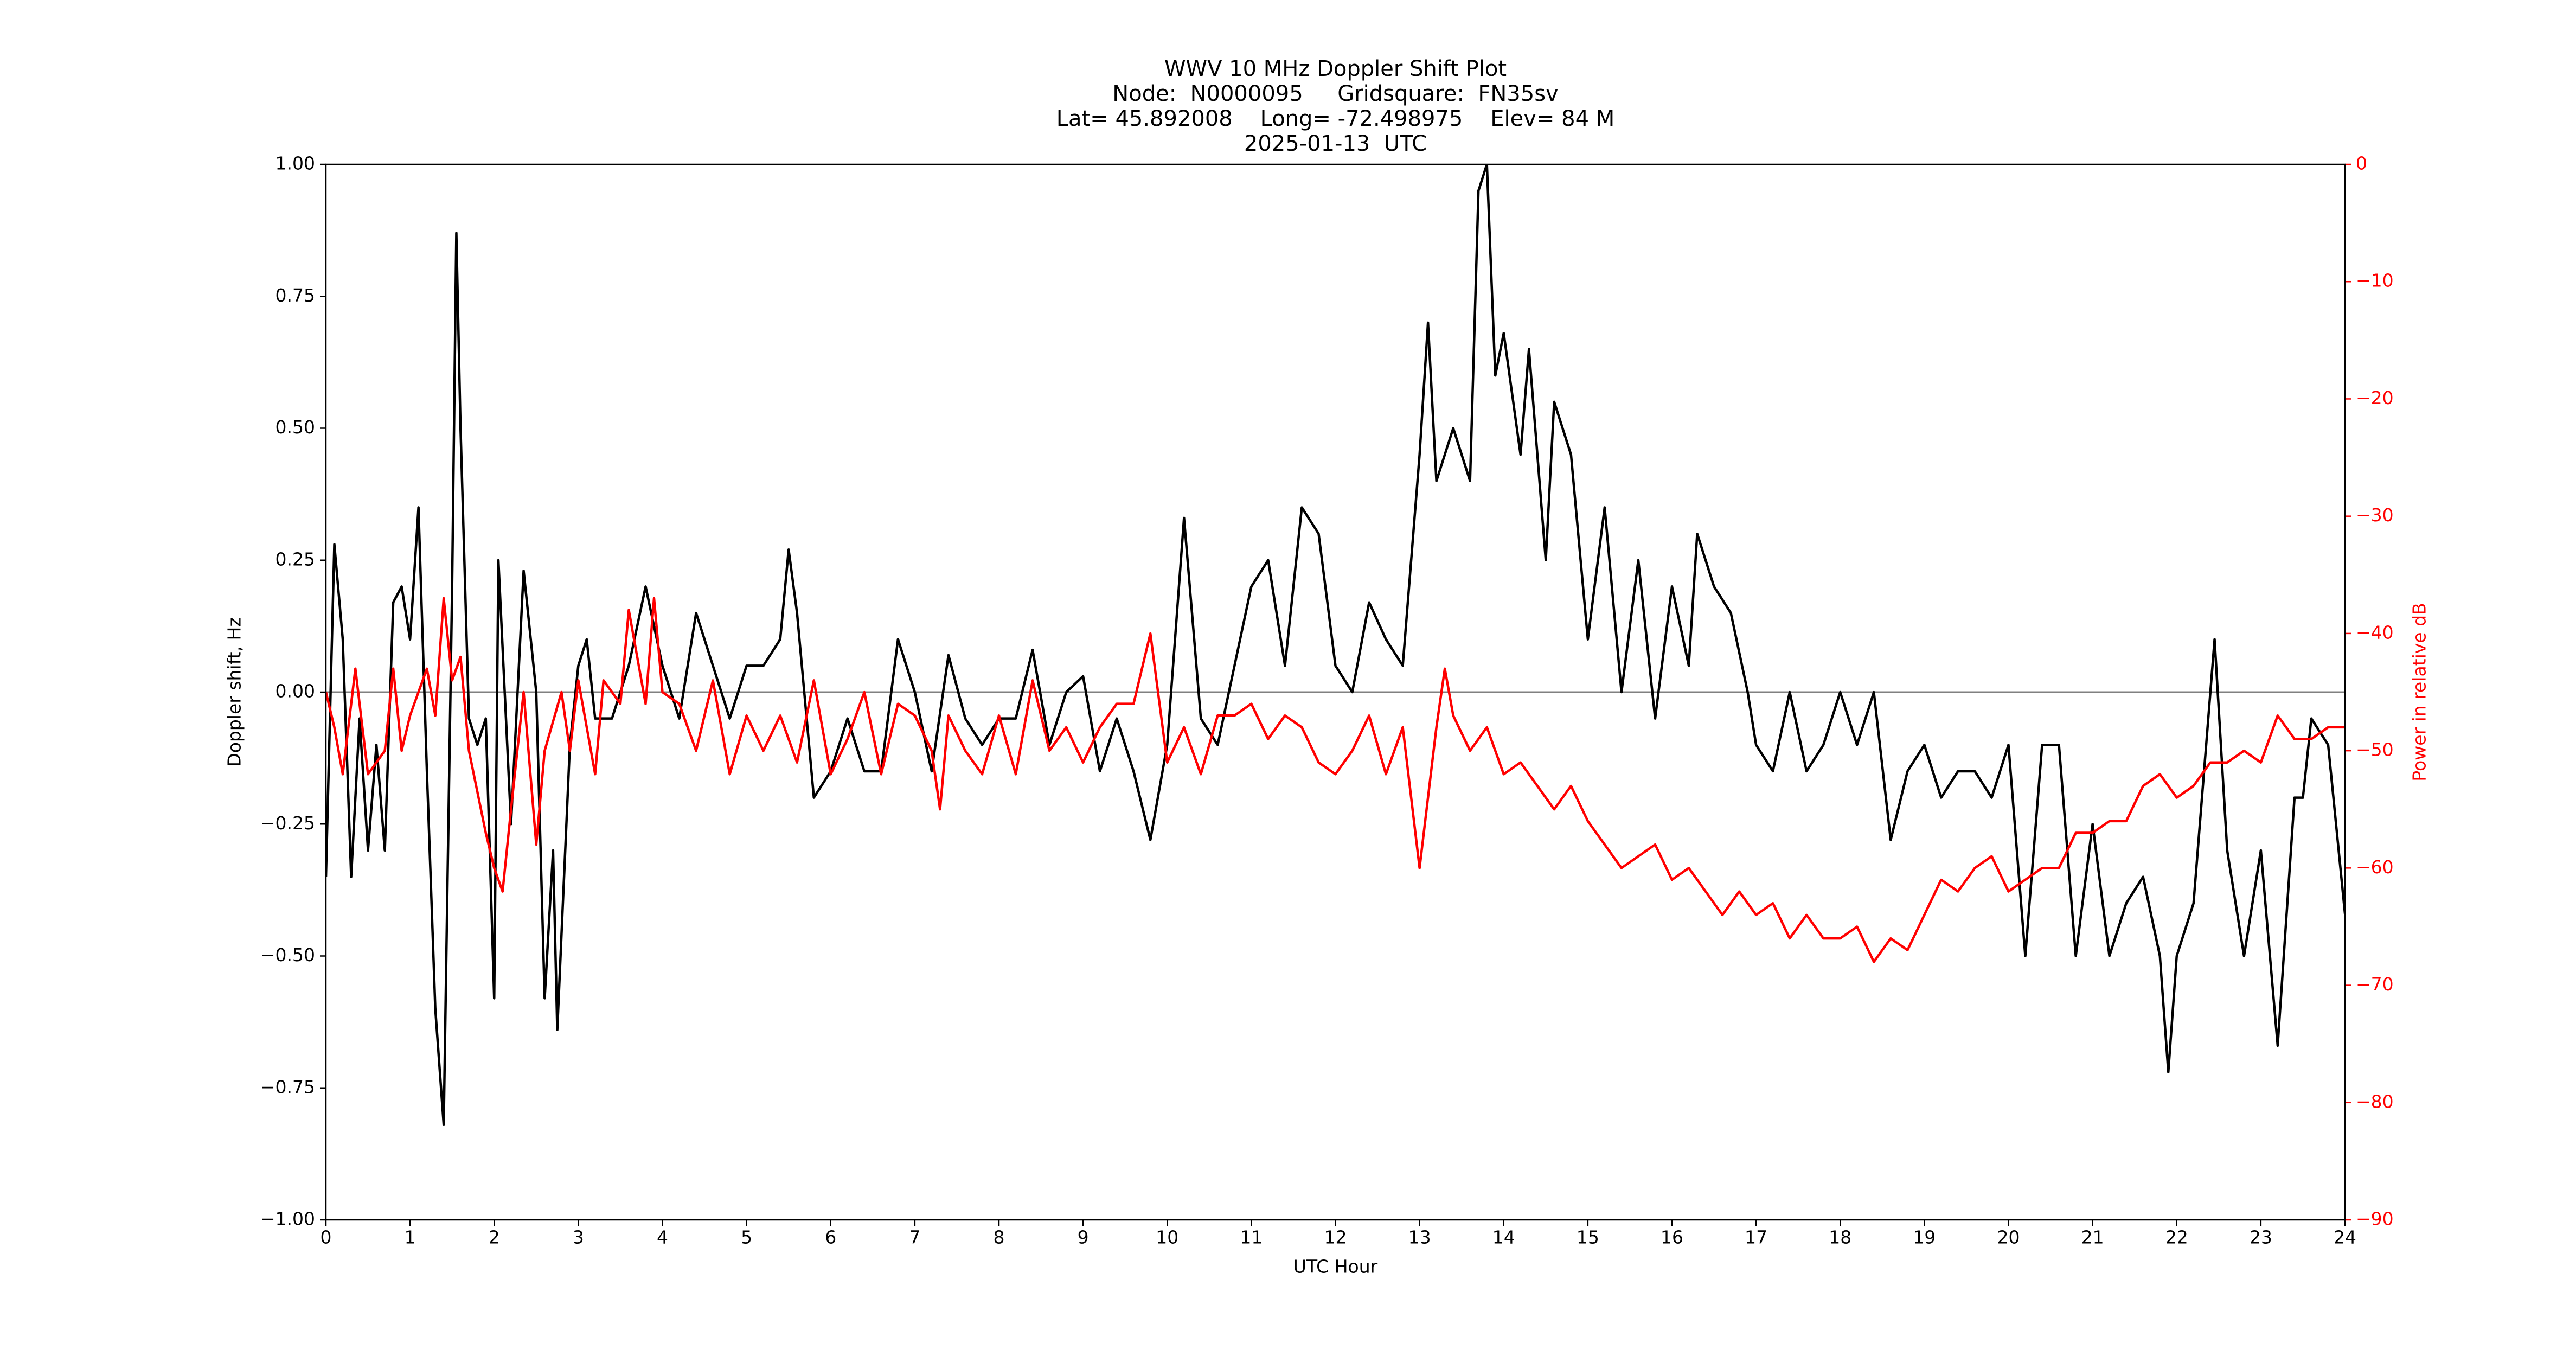  I want to click on x-tick-label: 8, so click(999, 1237).